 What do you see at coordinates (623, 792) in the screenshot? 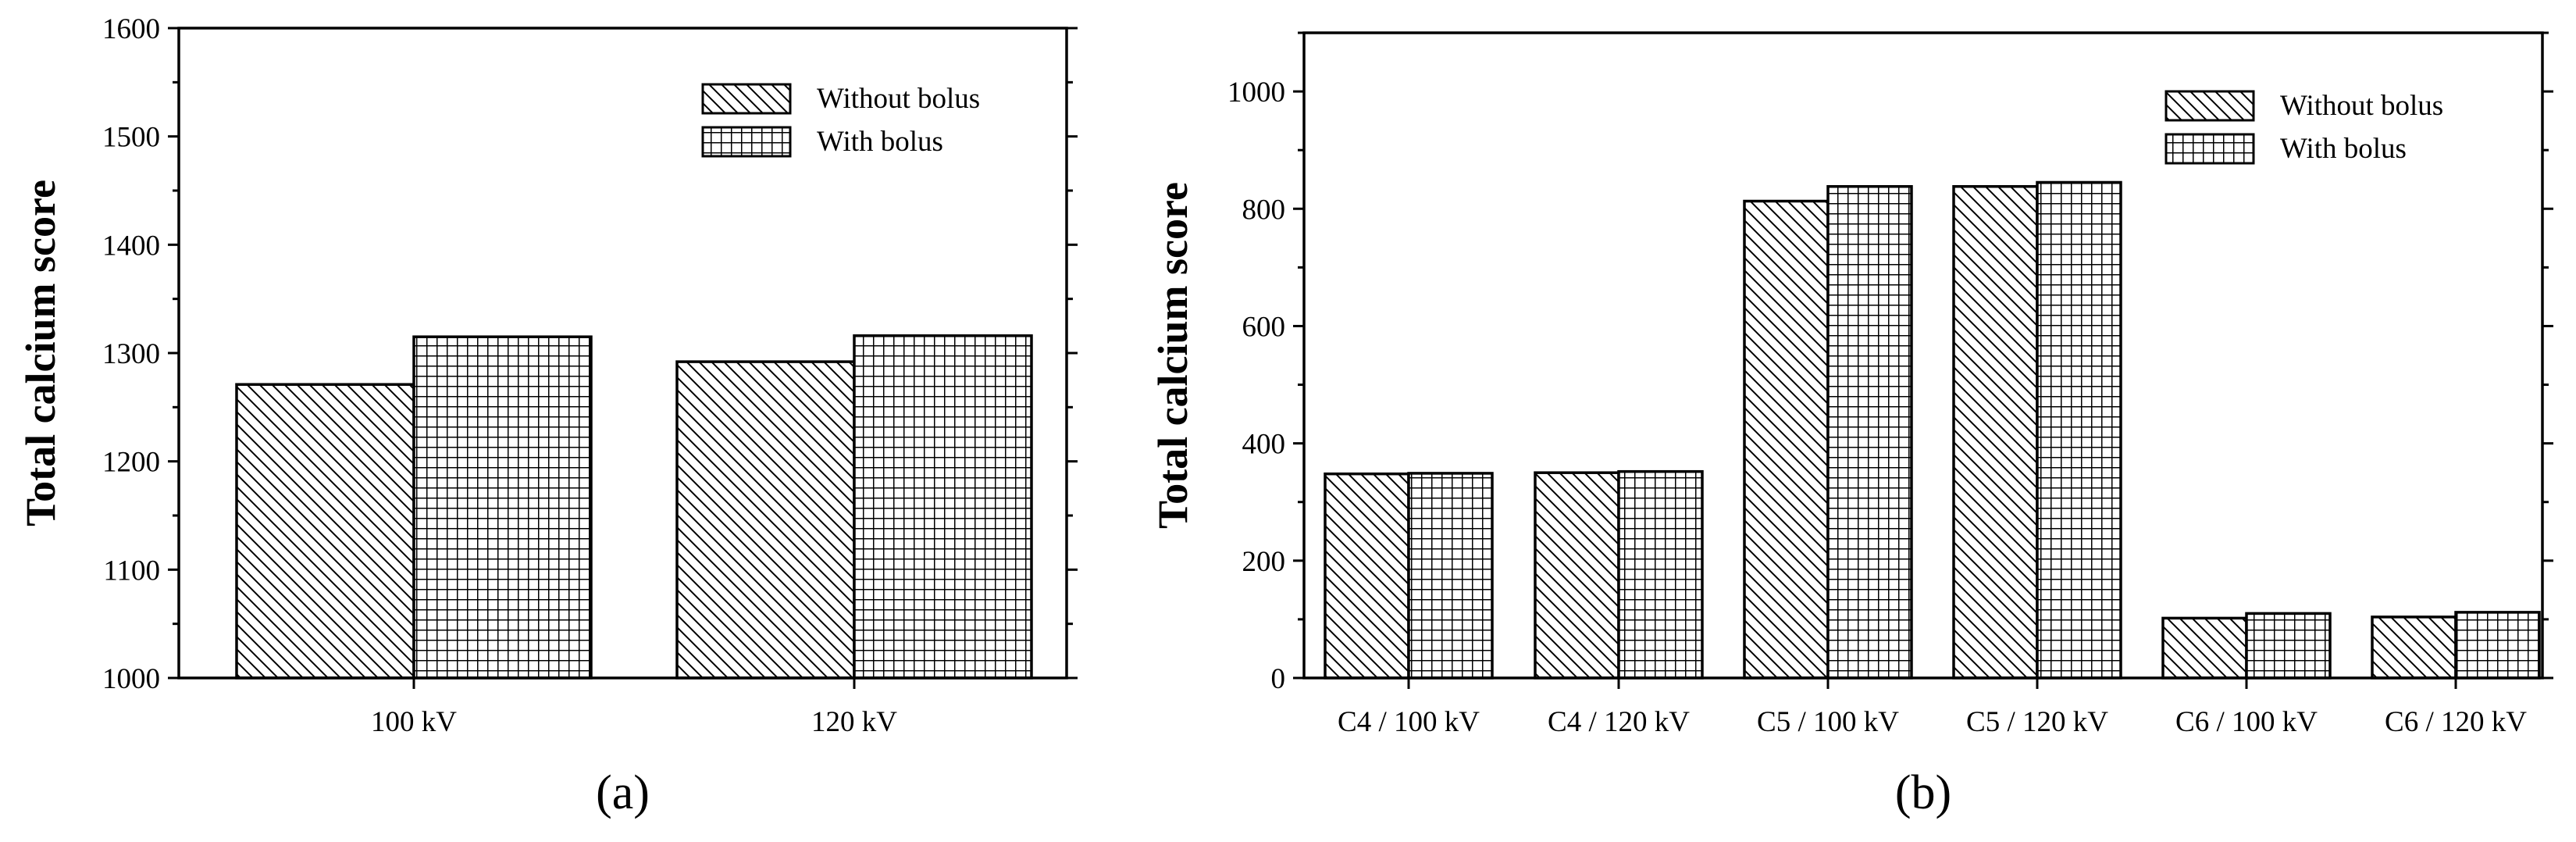
I see `panel-label: (a)` at bounding box center [623, 792].